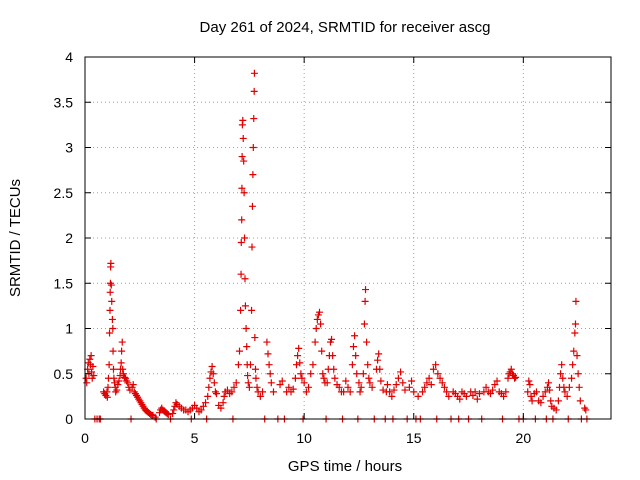 This screenshot has height=480, width=640. Describe the element at coordinates (64, 193) in the screenshot. I see `y-tick-label: 2.5` at that location.